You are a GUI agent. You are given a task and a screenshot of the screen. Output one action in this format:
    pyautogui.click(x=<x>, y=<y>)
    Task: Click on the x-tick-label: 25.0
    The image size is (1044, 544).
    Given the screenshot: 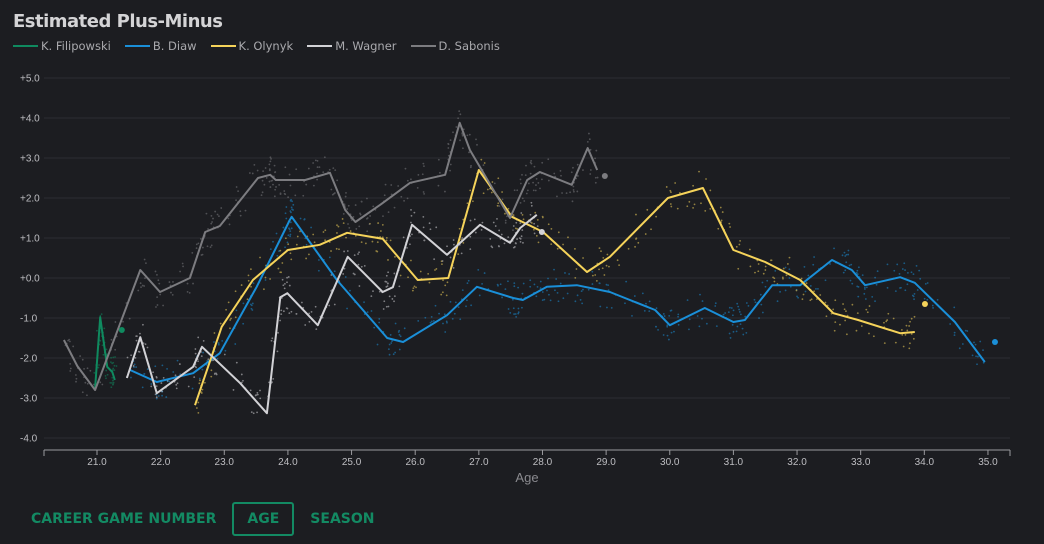 What is the action you would take?
    pyautogui.click(x=352, y=462)
    